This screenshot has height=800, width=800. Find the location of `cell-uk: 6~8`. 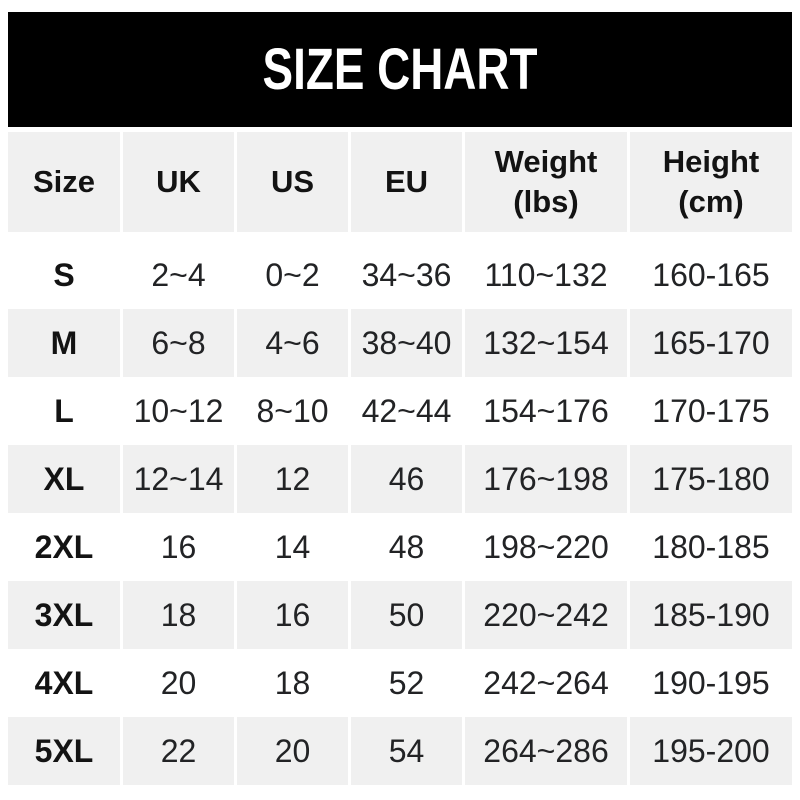

cell-uk: 6~8 is located at coordinates (178, 343).